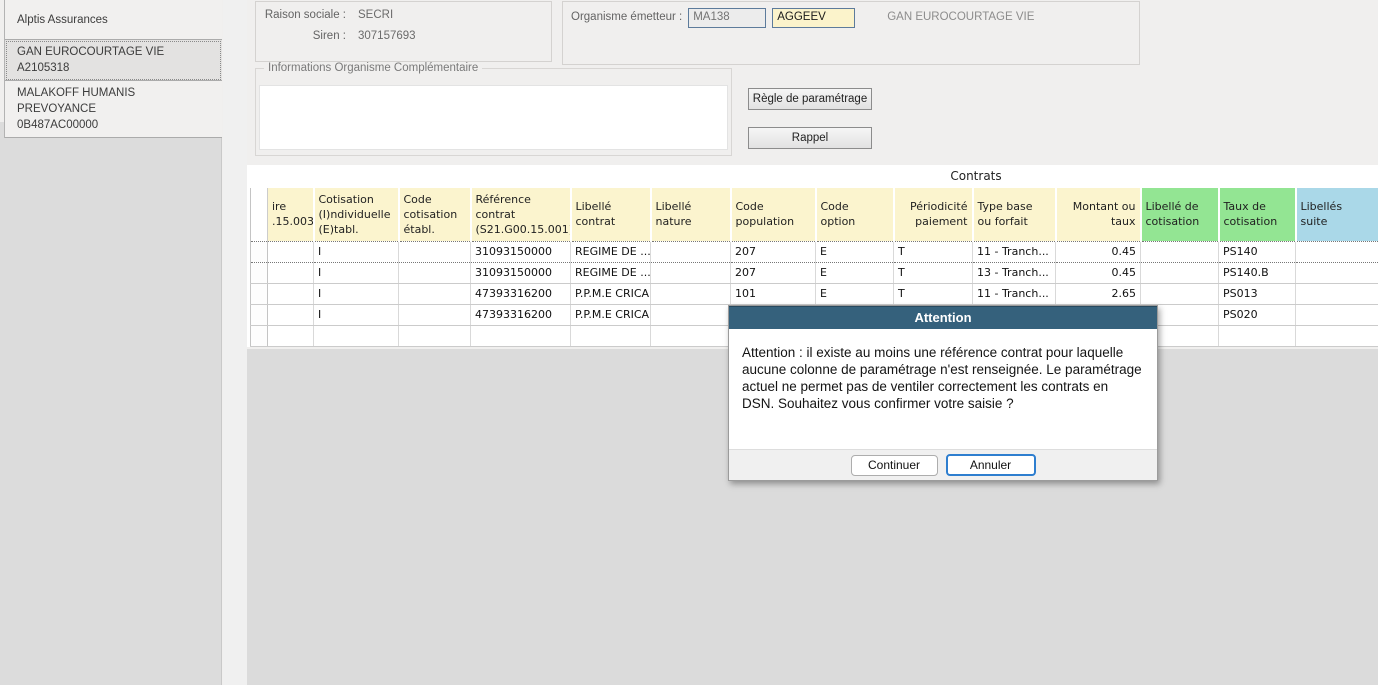  What do you see at coordinates (113, 60) in the screenshot?
I see `sidebar-item-gan-eurocourtage-vie: GAN EUROCOURTAGE VIE A2105318` at bounding box center [113, 60].